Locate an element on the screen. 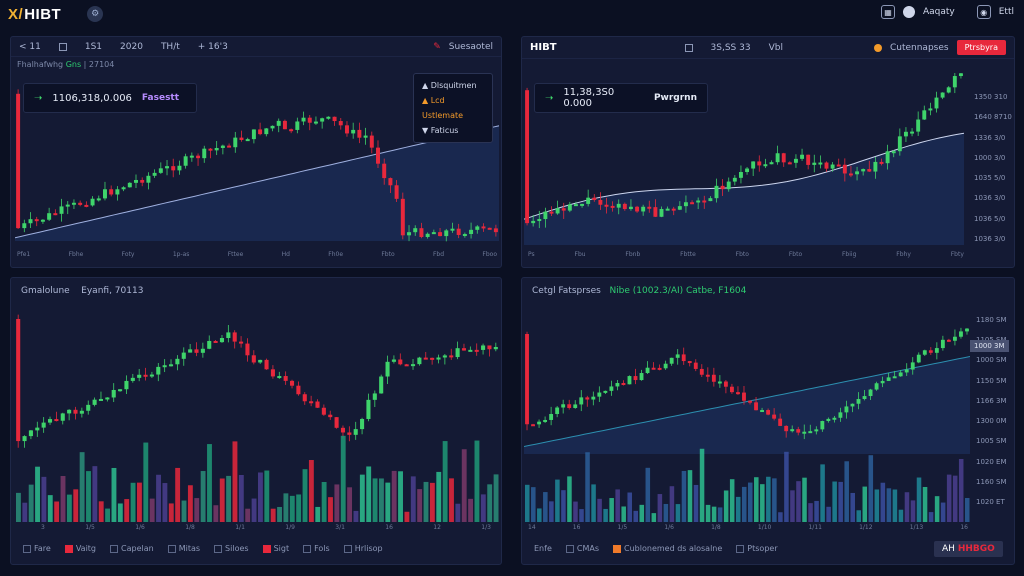  legend-item: Sigt is located at coordinates (275, 548).